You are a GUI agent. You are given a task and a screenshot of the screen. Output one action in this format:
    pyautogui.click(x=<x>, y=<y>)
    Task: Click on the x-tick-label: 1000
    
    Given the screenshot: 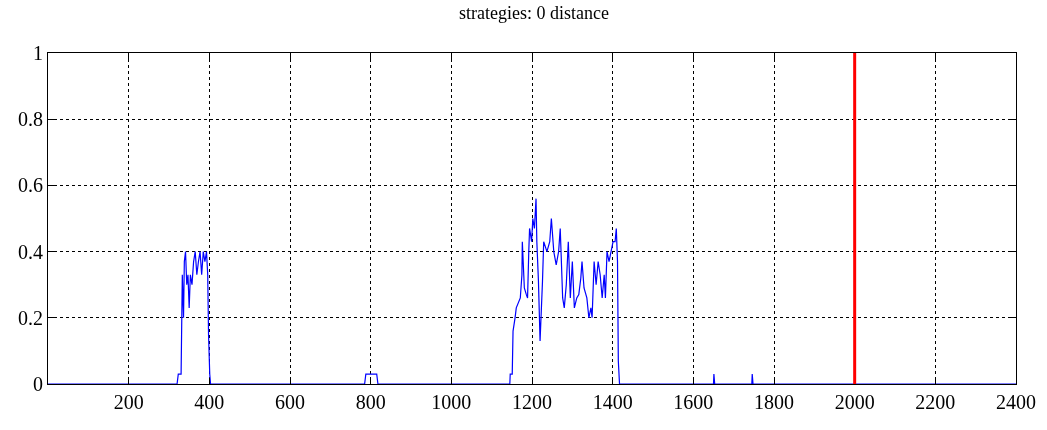 What is the action you would take?
    pyautogui.click(x=451, y=402)
    